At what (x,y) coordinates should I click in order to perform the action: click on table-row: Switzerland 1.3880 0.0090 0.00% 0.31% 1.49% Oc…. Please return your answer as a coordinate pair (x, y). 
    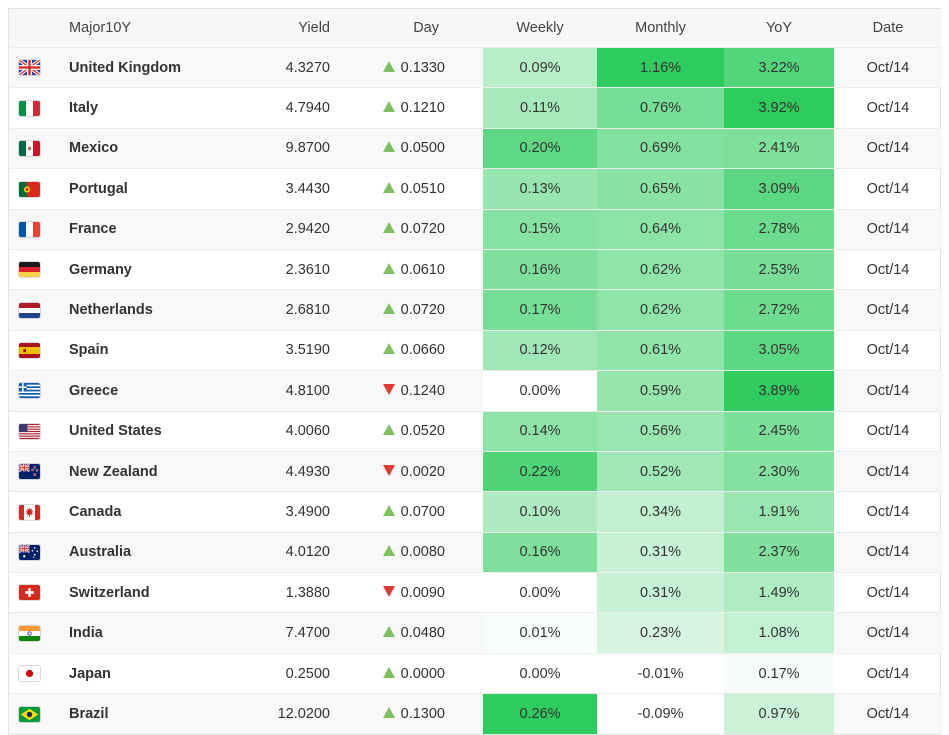
    Looking at the image, I should click on (475, 592).